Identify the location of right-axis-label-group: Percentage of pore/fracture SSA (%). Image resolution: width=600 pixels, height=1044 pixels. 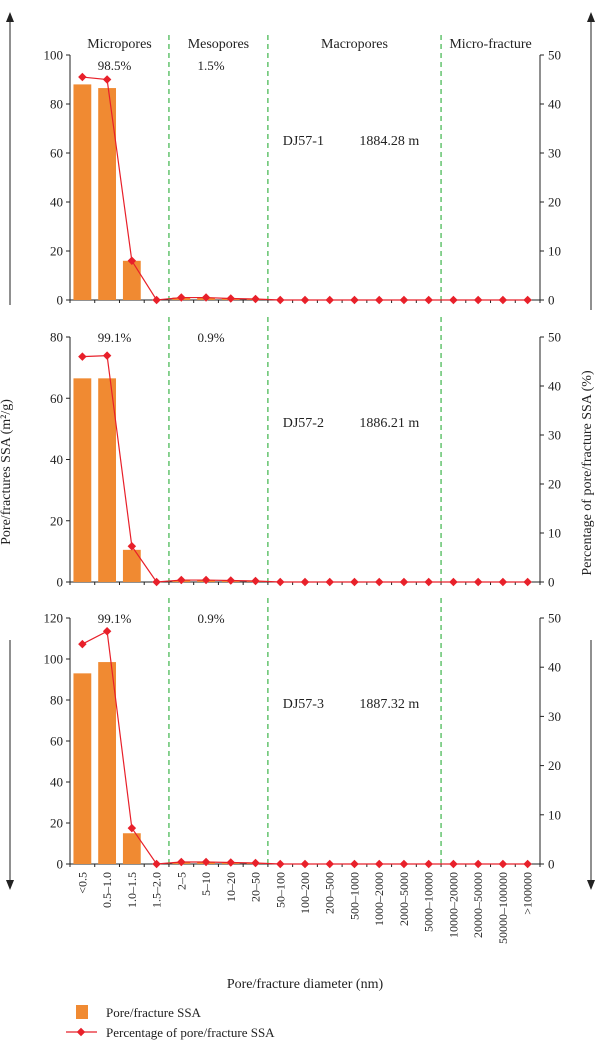
(587, 451).